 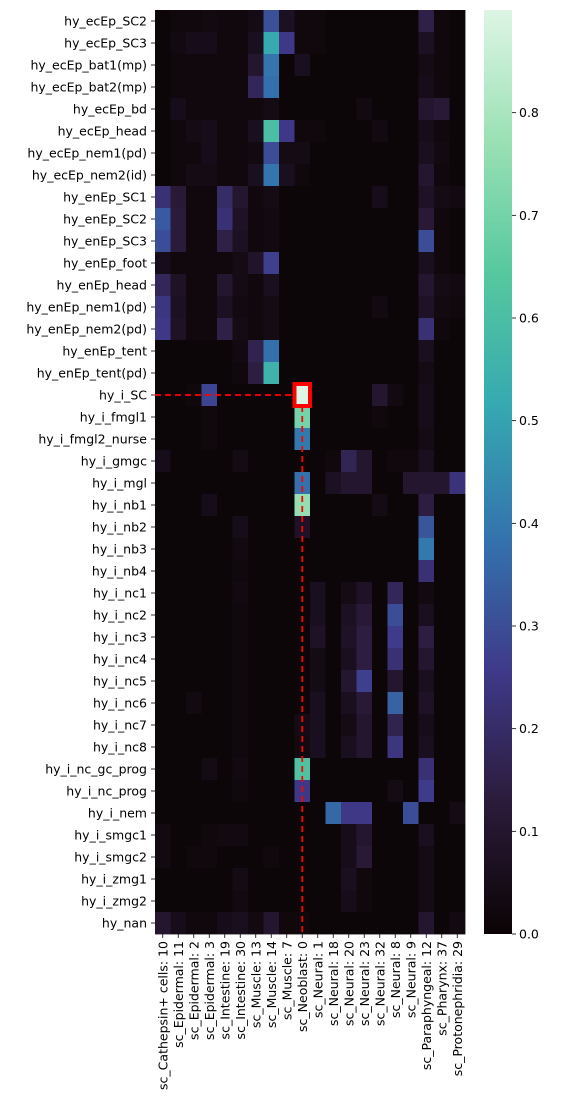 I want to click on row-label-hy-i-nc6: hy_i_nc6, so click(x=120, y=703).